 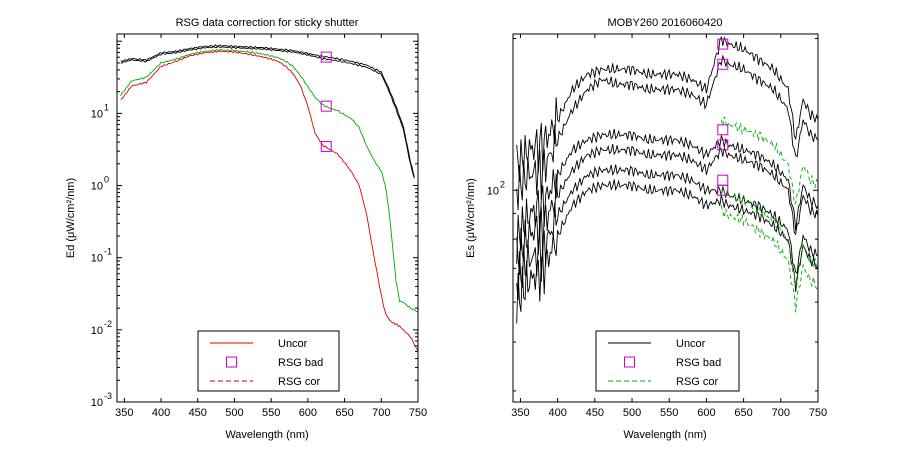 I want to click on right-x-tick-label: 500, so click(x=632, y=413).